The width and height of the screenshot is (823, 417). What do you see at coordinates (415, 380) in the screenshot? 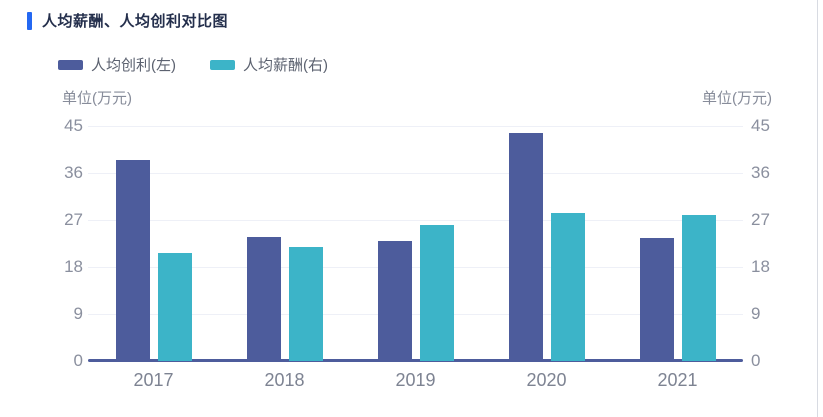
I see `x-axis-label-2019: 2019` at bounding box center [415, 380].